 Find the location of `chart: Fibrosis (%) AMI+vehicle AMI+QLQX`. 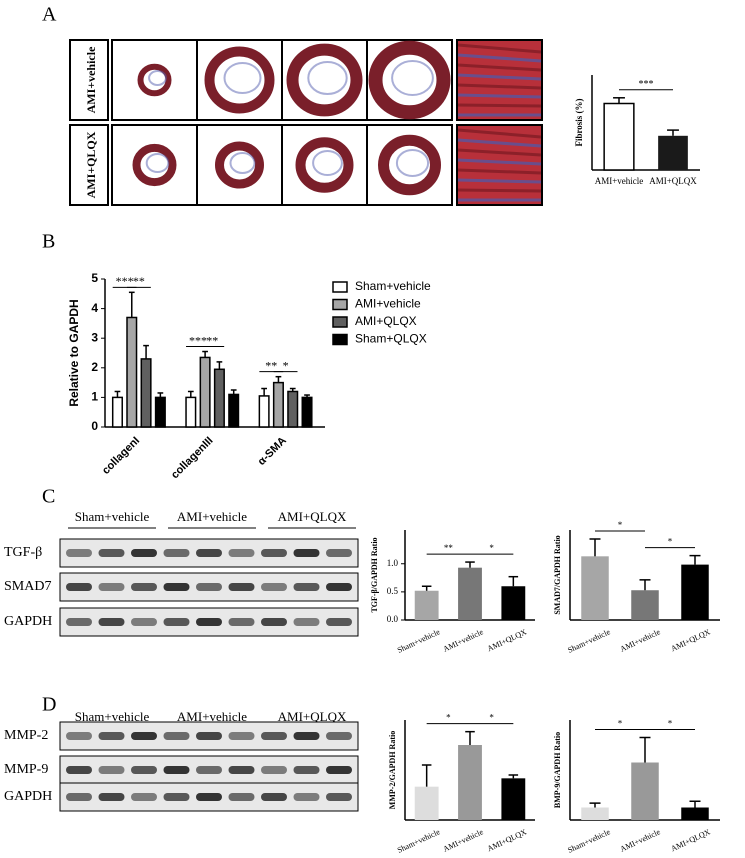

chart: Fibrosis (%) AMI+vehicle AMI+QLQX is located at coordinates (635, 142).